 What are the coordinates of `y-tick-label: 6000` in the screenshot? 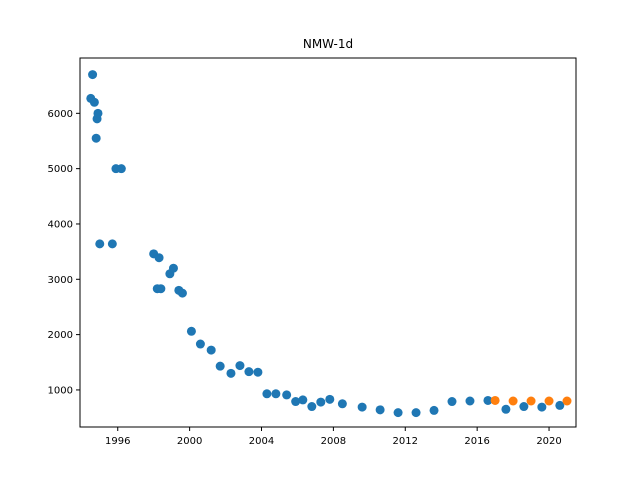 It's located at (60, 114).